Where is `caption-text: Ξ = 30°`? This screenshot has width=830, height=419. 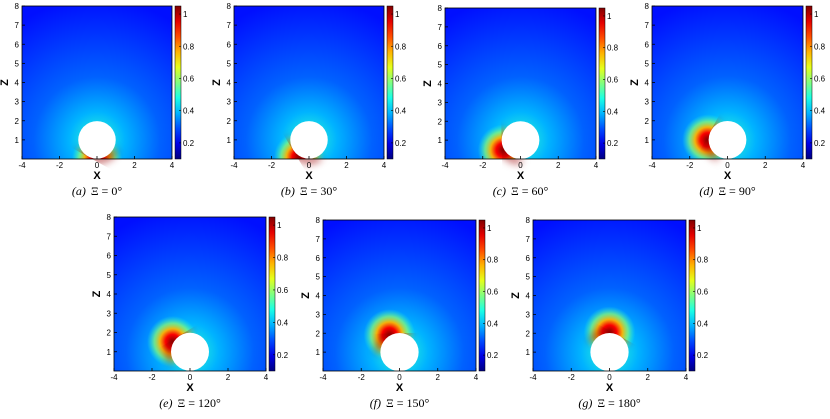 caption-text: Ξ = 30° is located at coordinates (318, 191).